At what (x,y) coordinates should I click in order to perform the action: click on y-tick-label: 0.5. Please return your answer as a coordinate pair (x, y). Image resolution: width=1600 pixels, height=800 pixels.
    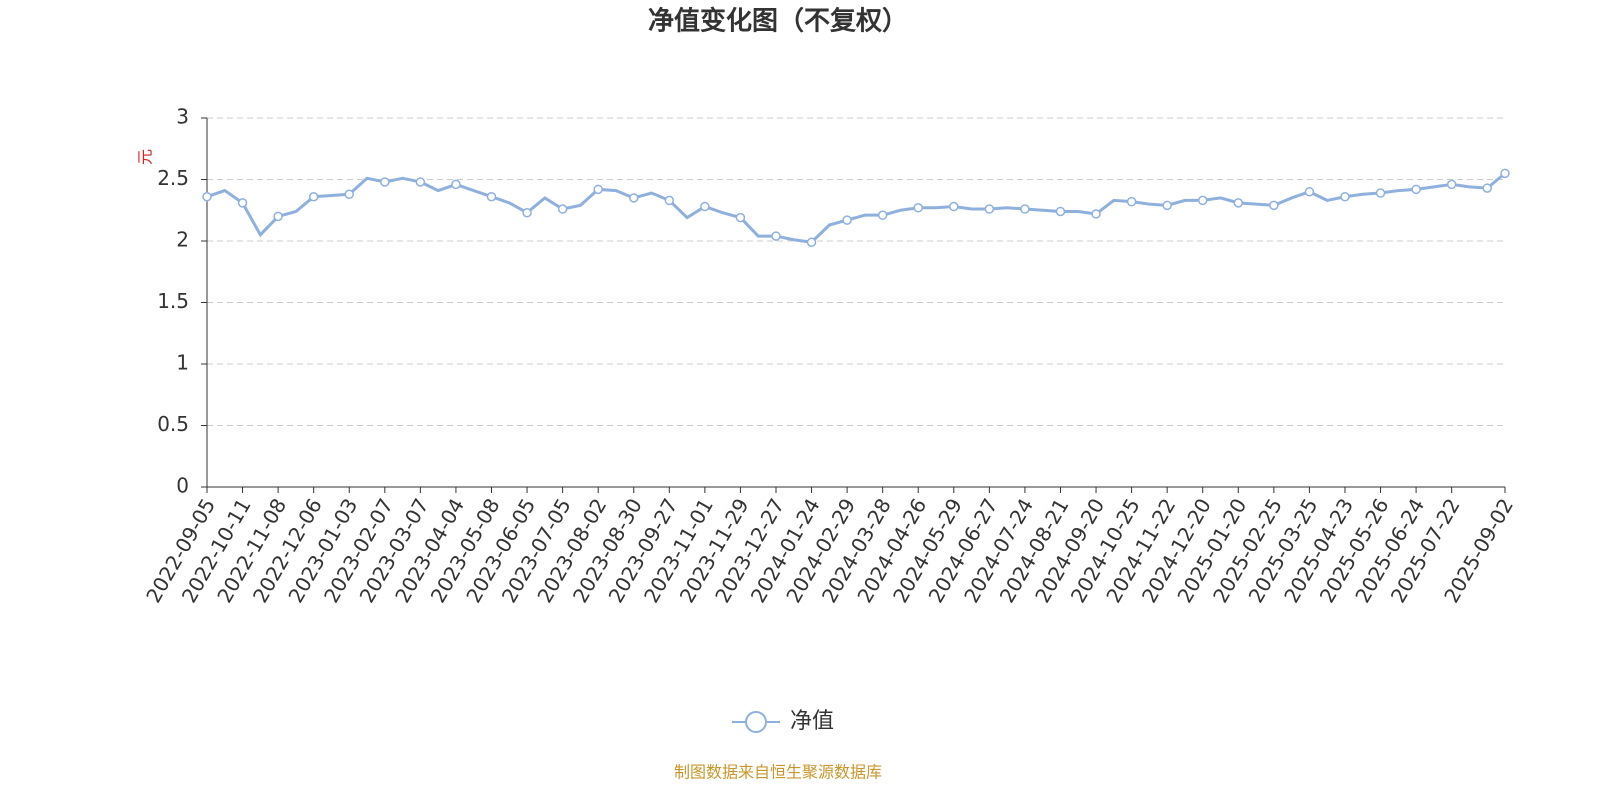
    Looking at the image, I should click on (173, 424).